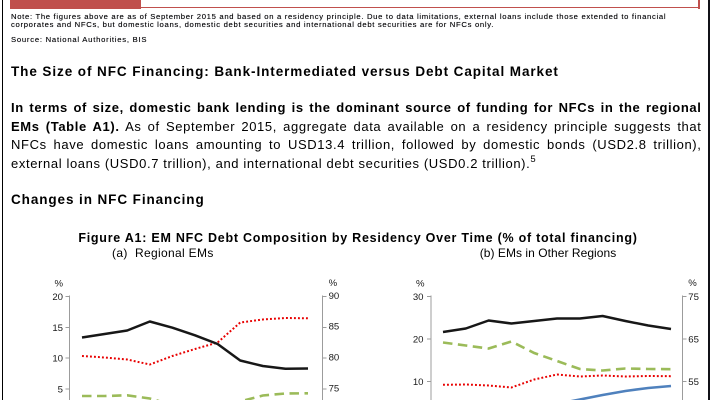  What do you see at coordinates (693, 340) in the screenshot?
I see `svg-text: 65` at bounding box center [693, 340].